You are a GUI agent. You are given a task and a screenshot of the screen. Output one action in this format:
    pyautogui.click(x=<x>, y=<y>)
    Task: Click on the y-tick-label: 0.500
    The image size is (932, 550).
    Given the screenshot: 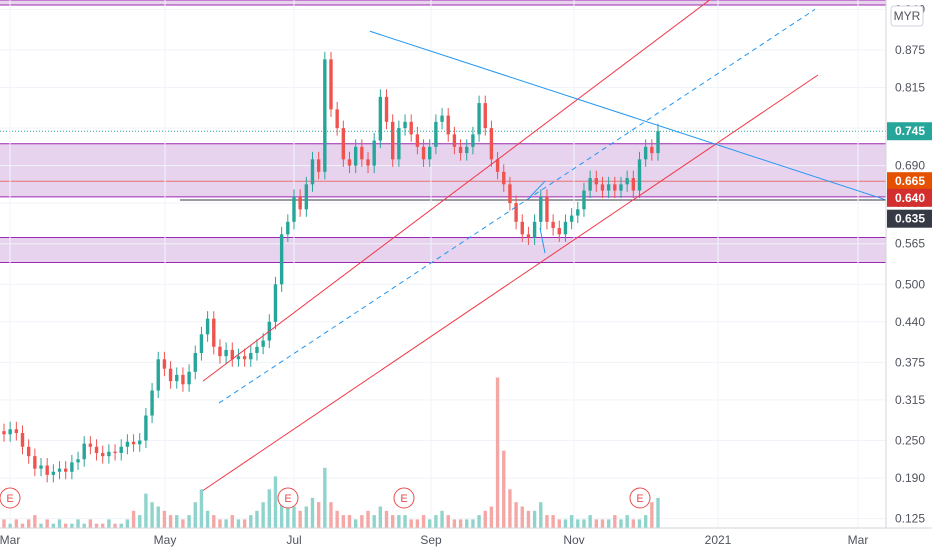 What is the action you would take?
    pyautogui.click(x=910, y=284)
    